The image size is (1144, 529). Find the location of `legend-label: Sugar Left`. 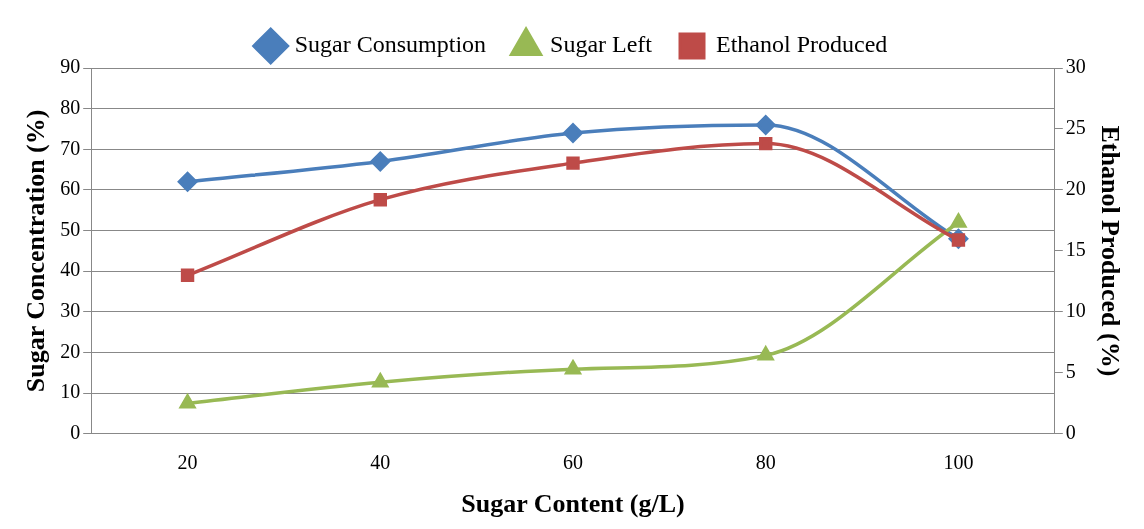

legend-label: Sugar Left is located at coordinates (601, 44).